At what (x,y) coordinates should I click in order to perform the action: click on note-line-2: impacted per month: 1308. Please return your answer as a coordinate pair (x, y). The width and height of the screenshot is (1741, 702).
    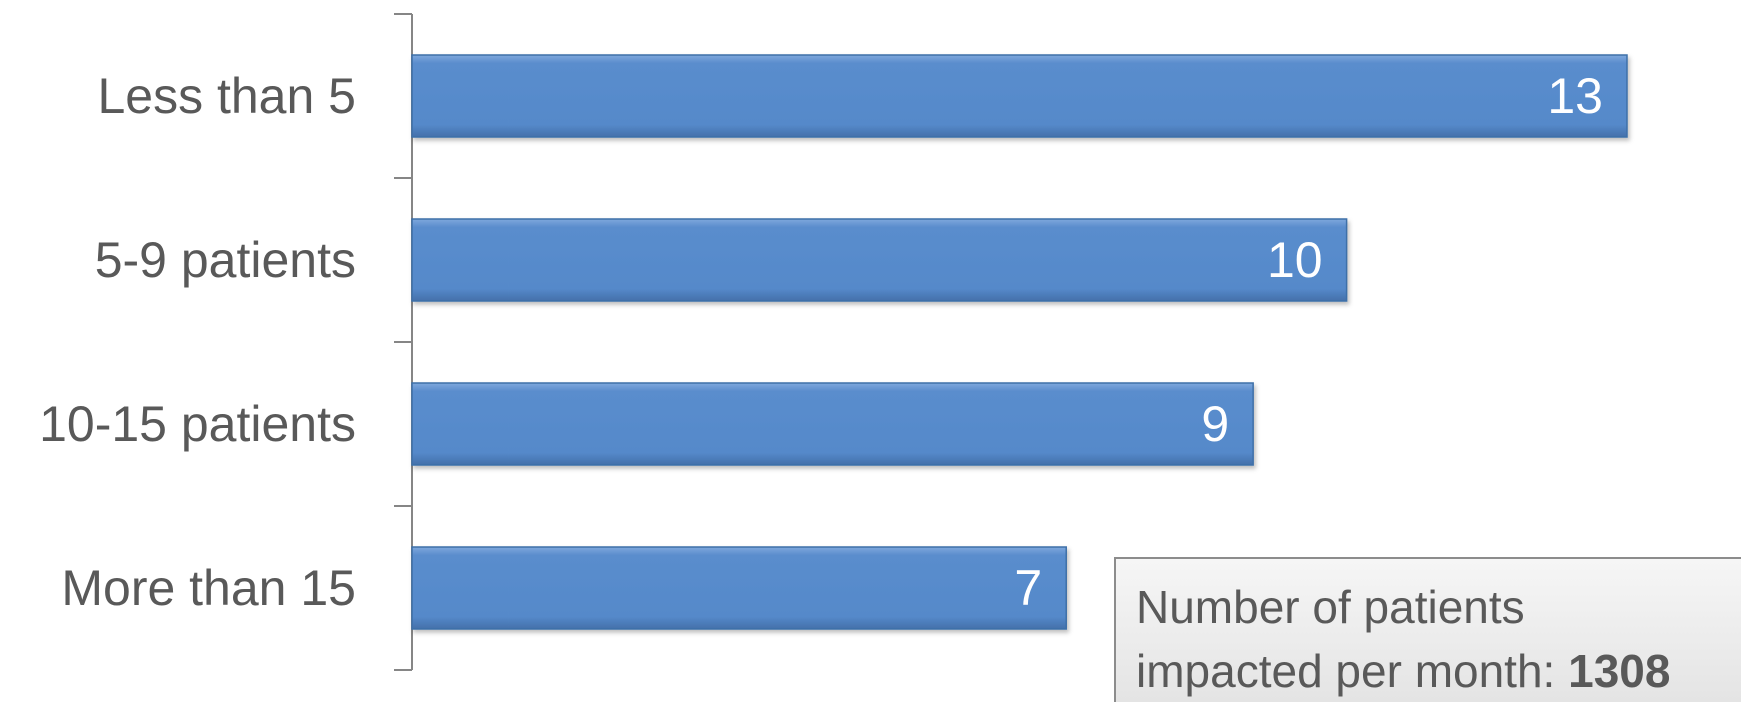
    Looking at the image, I should click on (1438, 670).